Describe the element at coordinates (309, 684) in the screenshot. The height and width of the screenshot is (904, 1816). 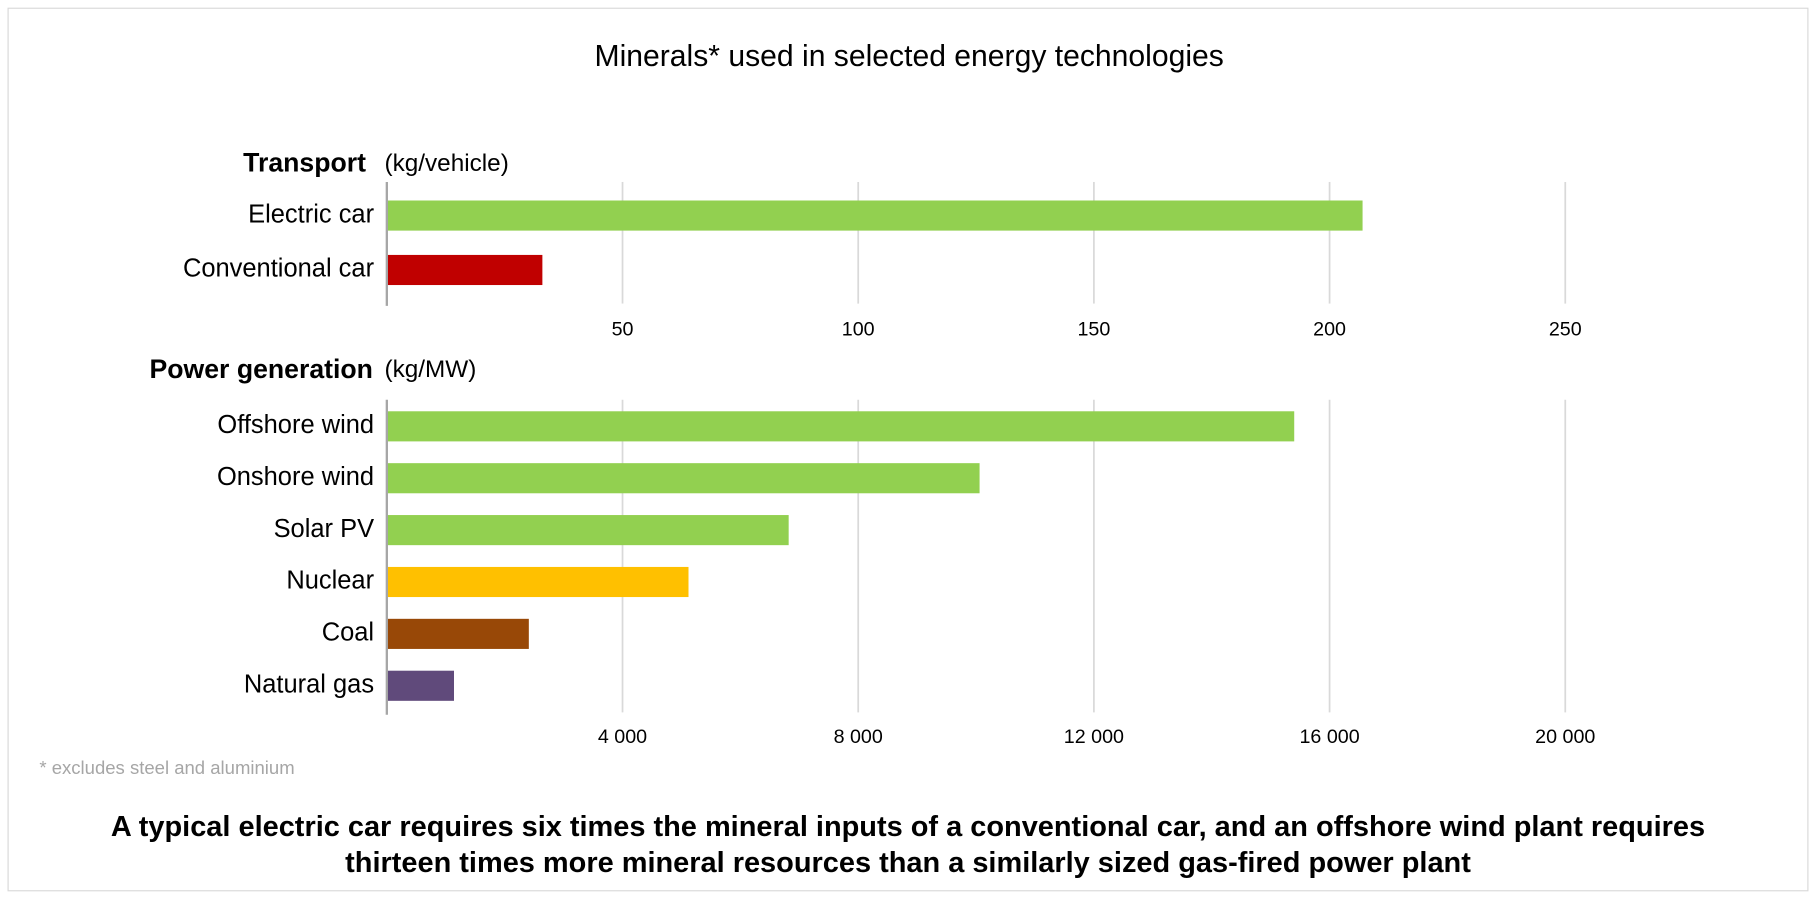
I see `y-tick-label: Natural gas` at that location.